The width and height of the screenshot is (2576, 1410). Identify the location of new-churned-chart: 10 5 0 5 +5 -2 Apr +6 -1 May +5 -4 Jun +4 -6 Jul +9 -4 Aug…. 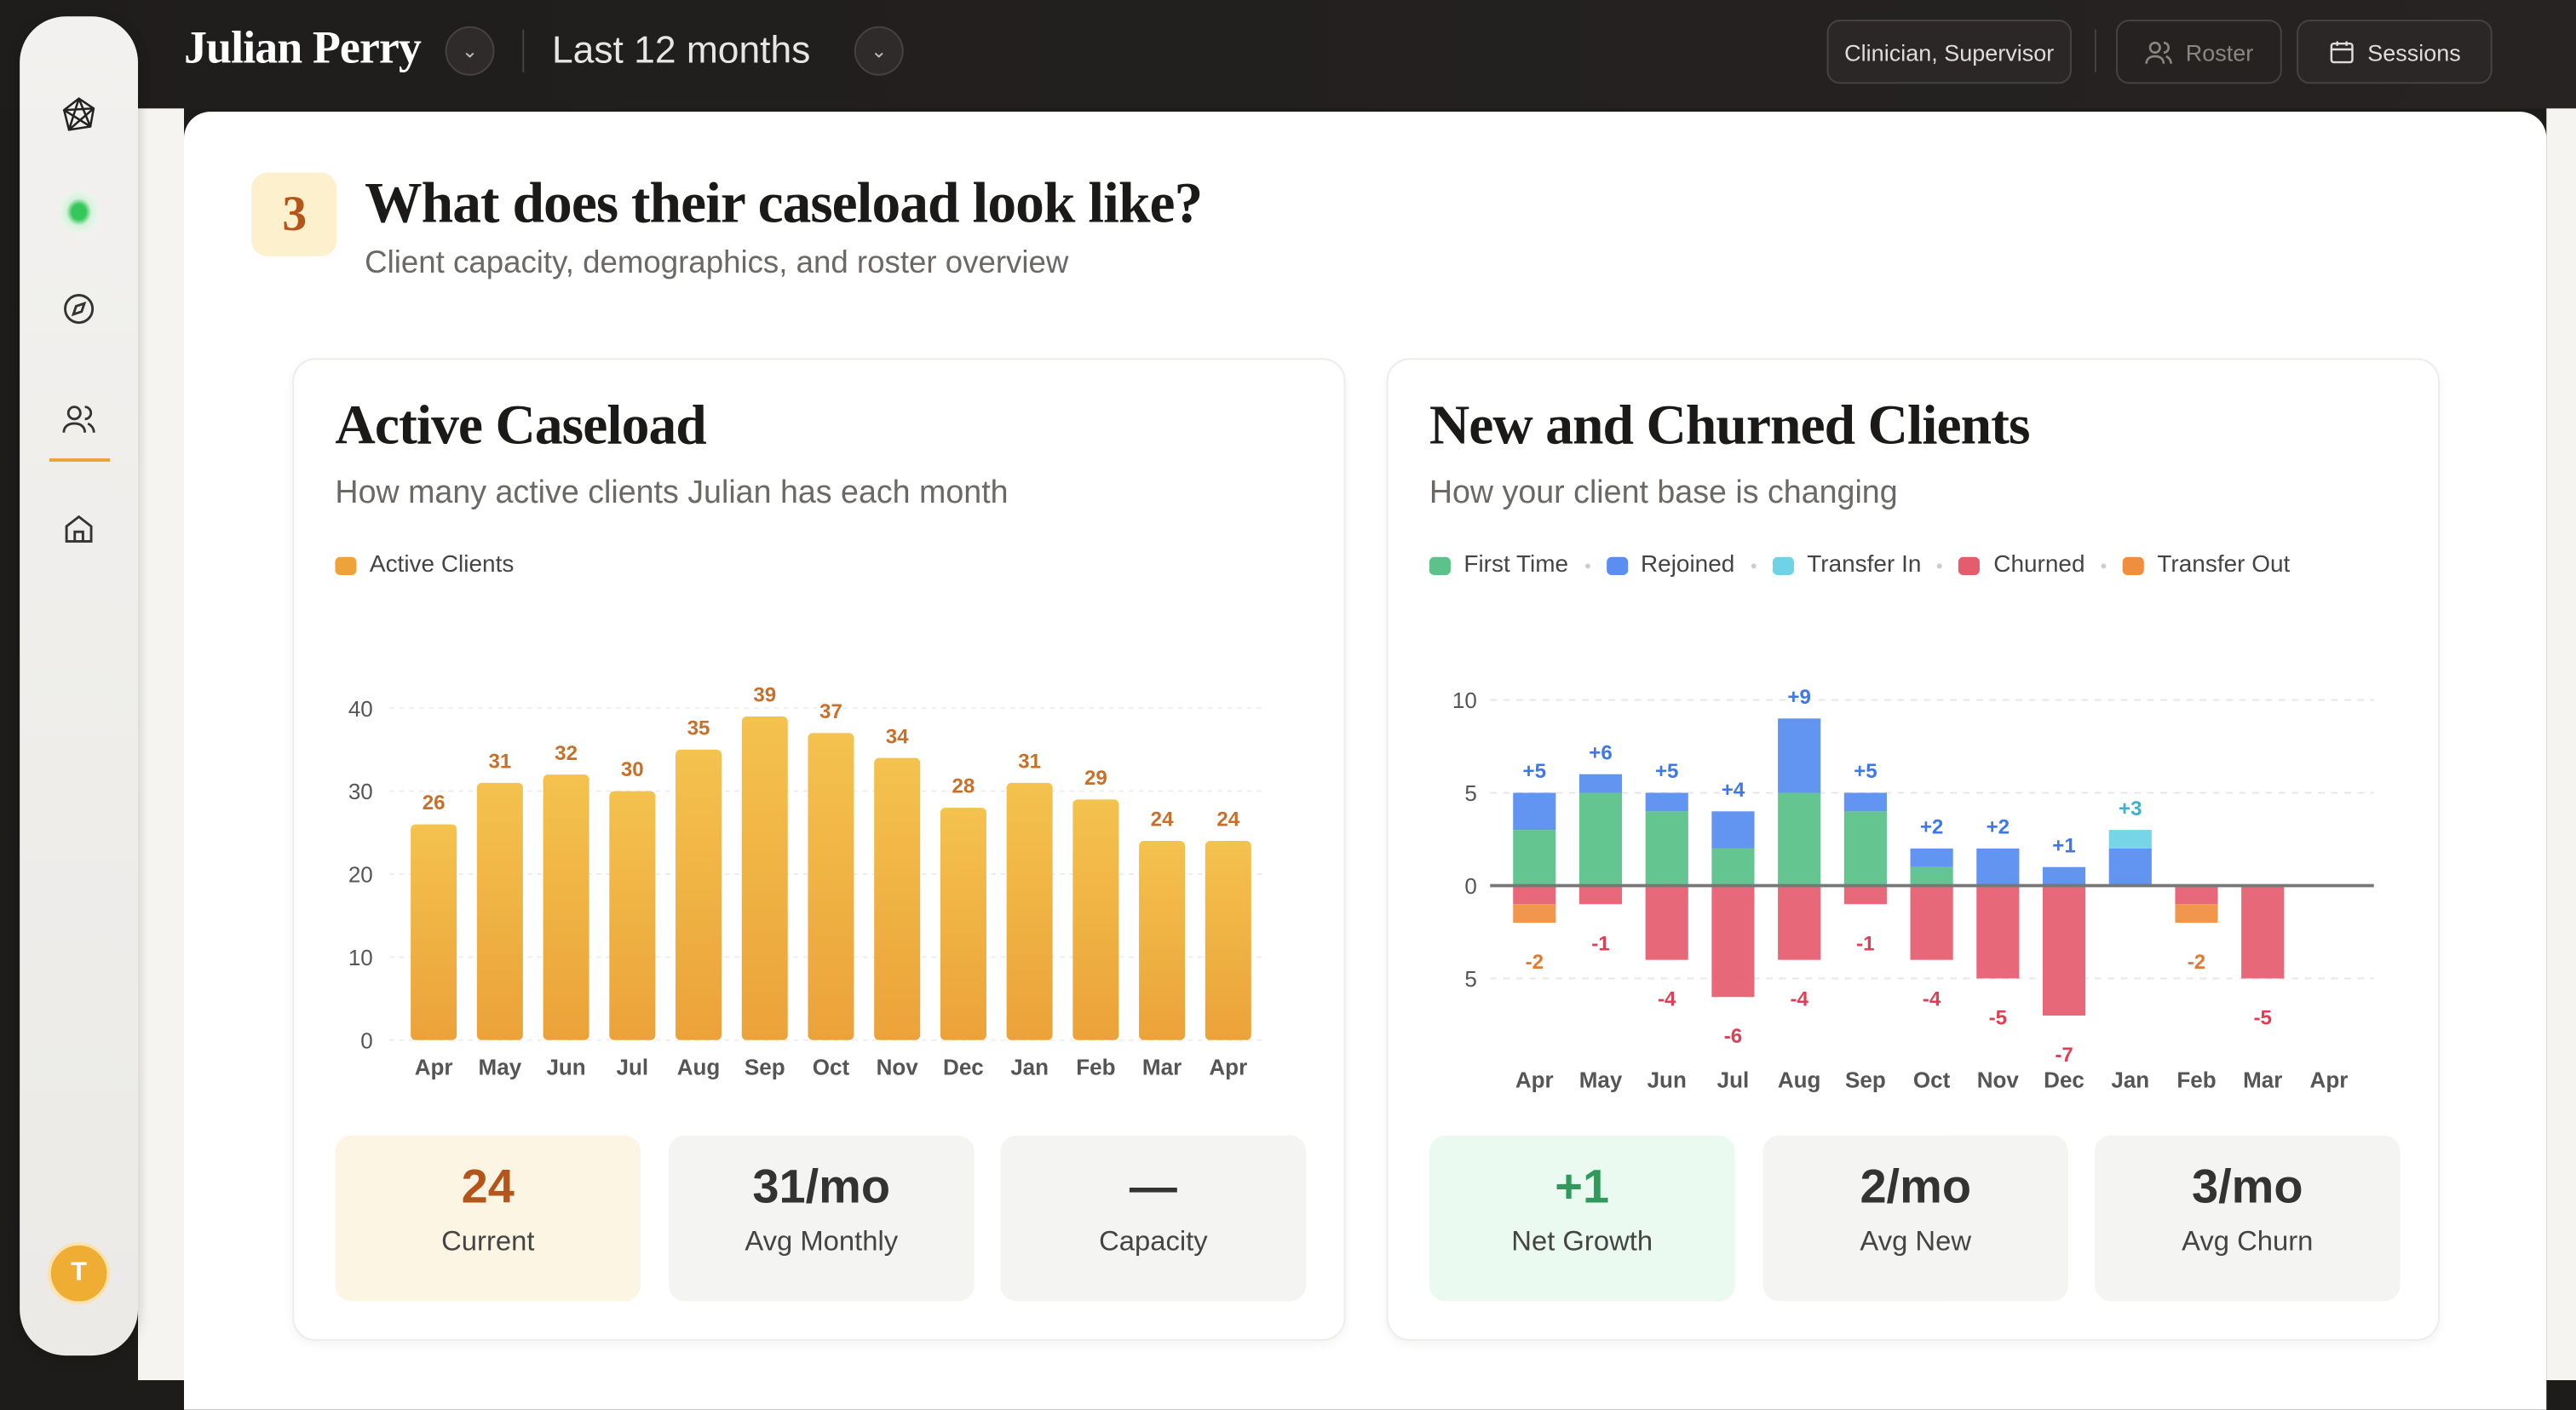
(1913, 889).